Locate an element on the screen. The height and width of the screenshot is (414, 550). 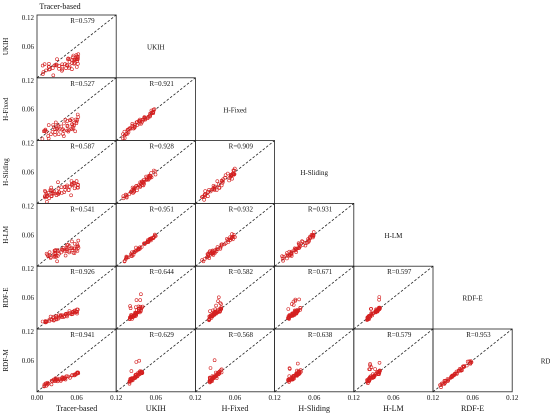
scatter-panel-RDF-E-vs-H-Fixed: R=0.582 is located at coordinates (234, 297).